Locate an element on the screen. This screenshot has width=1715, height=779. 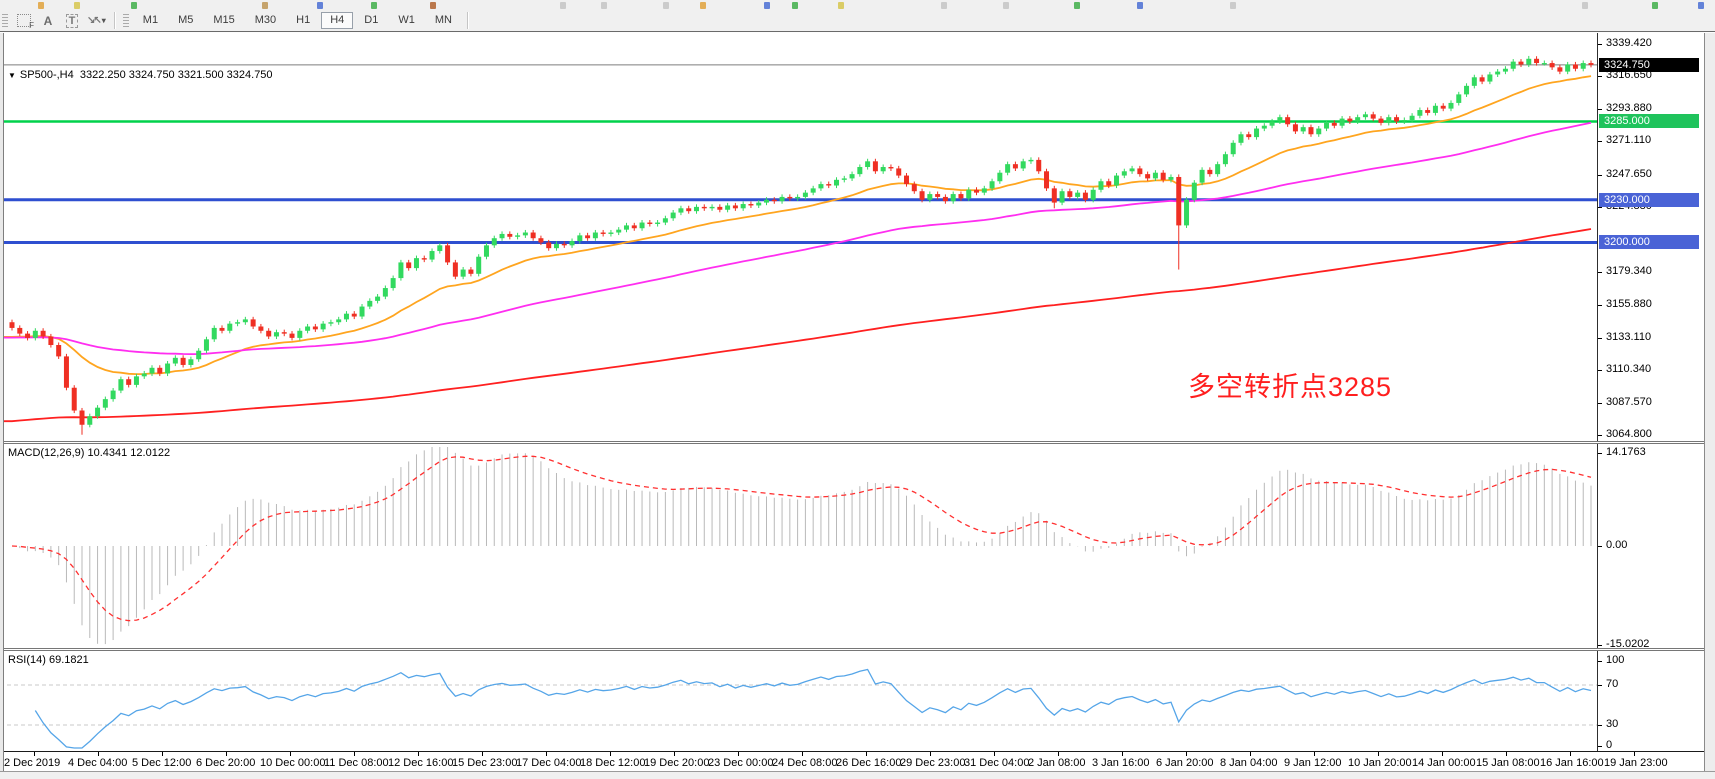
timeframe-buttons-group: M1 M5 M15 M30 H1 H4 D1 W1 MN is located at coordinates (297, 20).